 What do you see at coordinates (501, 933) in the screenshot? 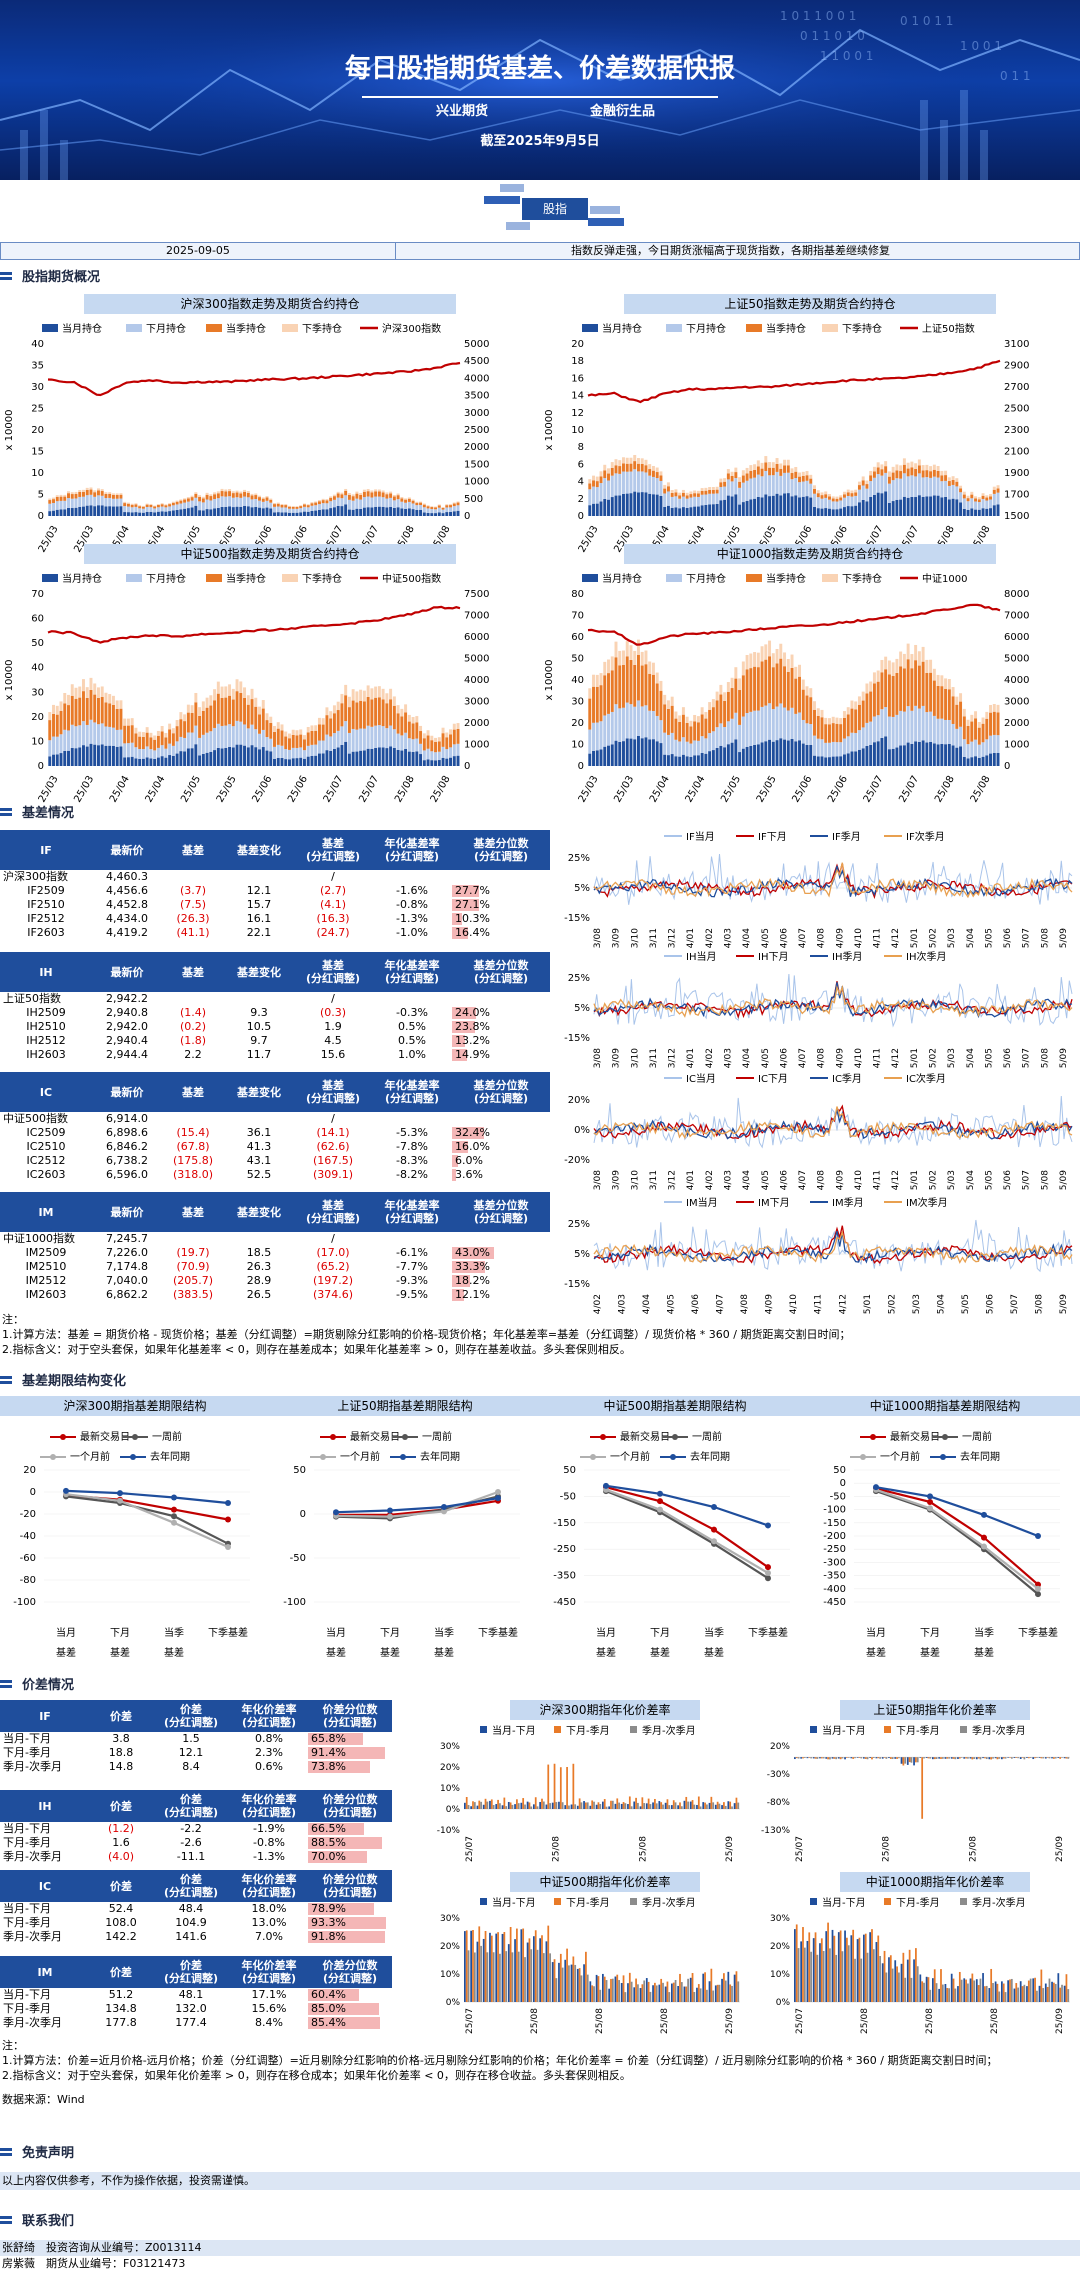
I see `percentile-cell: 16.4%` at bounding box center [501, 933].